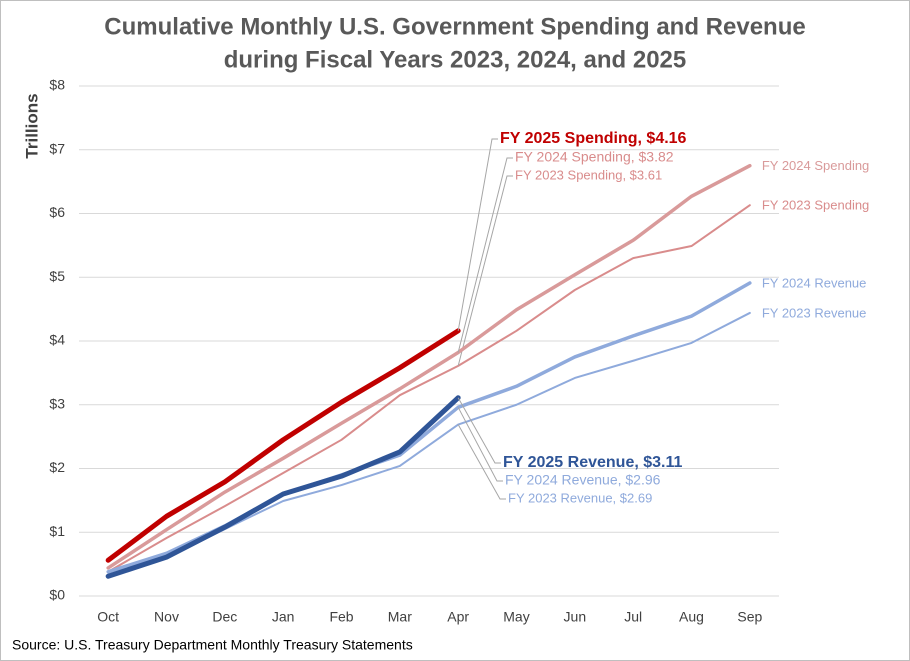 Image resolution: width=910 pixels, height=661 pixels. Describe the element at coordinates (341, 617) in the screenshot. I see `x-tick-label: Feb` at that location.